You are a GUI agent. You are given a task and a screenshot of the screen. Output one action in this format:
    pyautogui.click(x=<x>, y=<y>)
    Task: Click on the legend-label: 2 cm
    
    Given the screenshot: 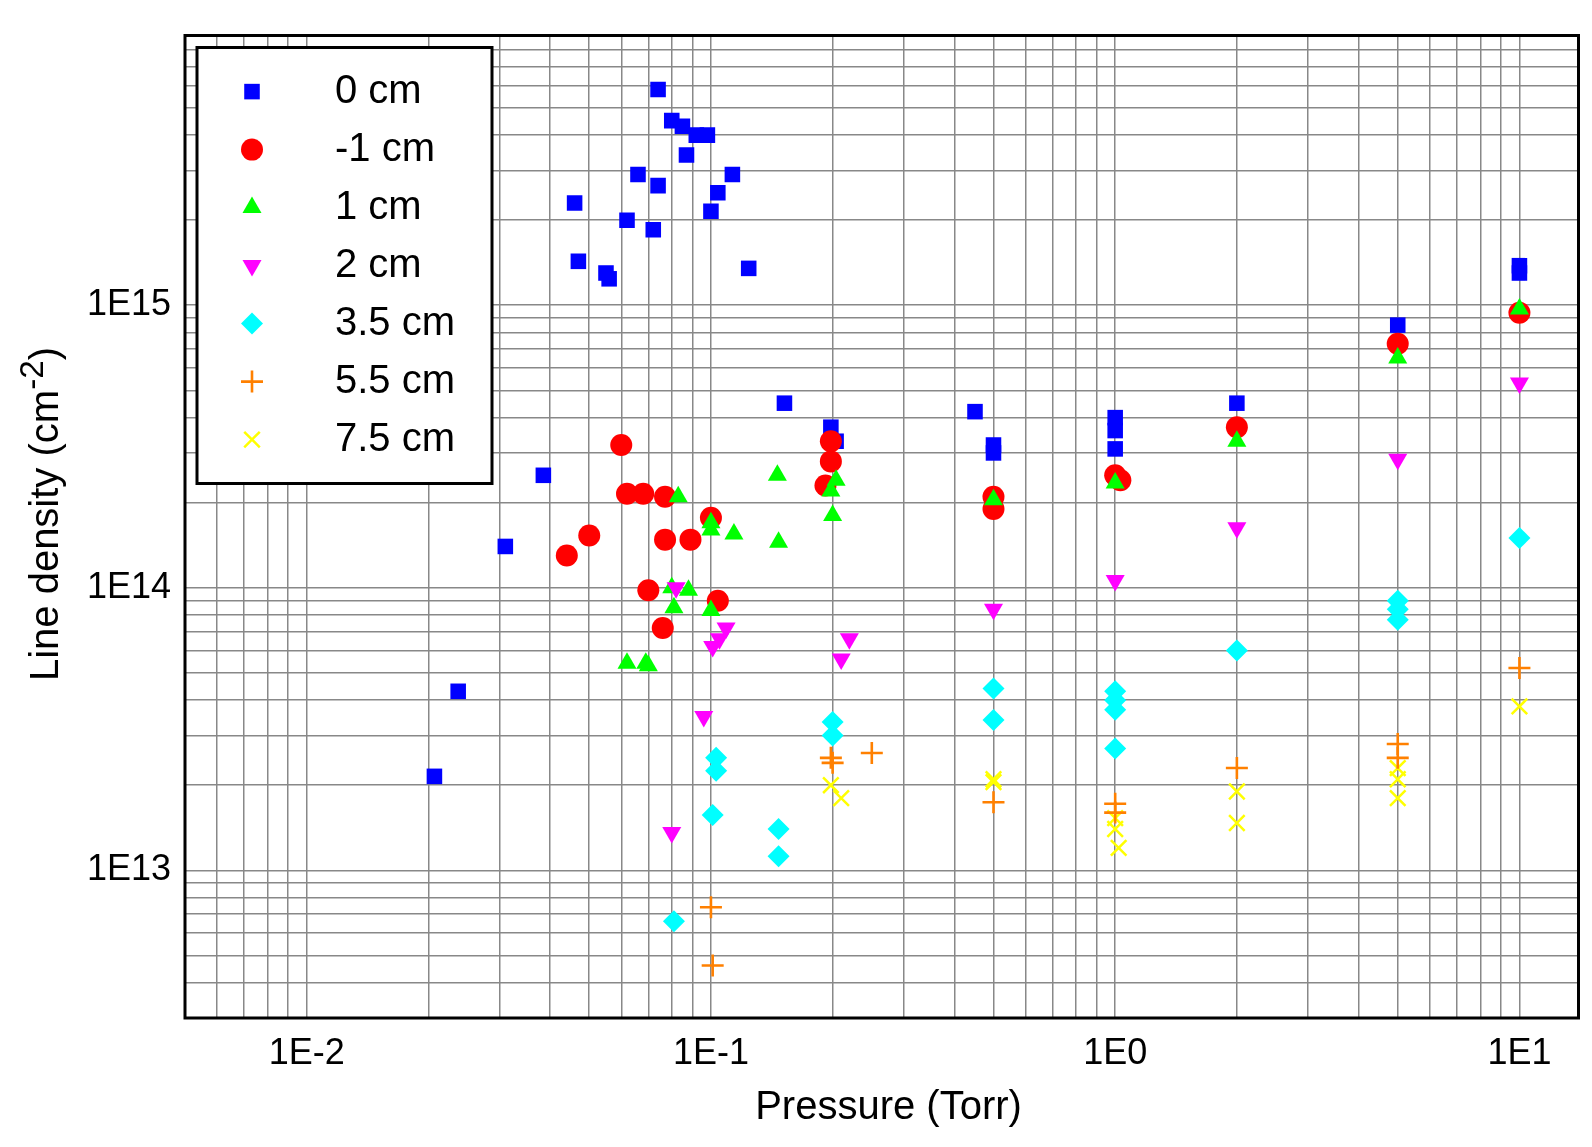 What is the action you would take?
    pyautogui.click(x=378, y=262)
    